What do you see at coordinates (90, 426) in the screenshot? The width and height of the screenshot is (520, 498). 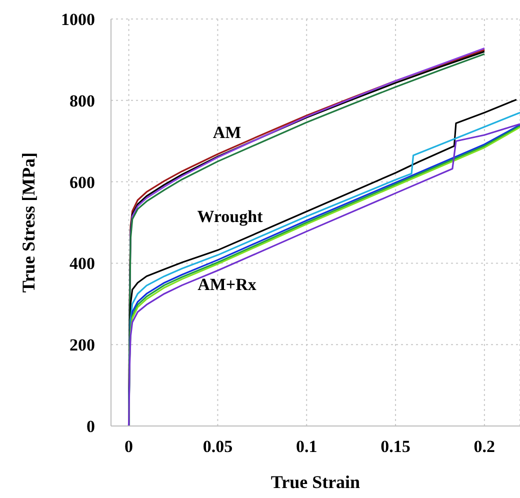 I see `y-tick-label: 0` at bounding box center [90, 426].